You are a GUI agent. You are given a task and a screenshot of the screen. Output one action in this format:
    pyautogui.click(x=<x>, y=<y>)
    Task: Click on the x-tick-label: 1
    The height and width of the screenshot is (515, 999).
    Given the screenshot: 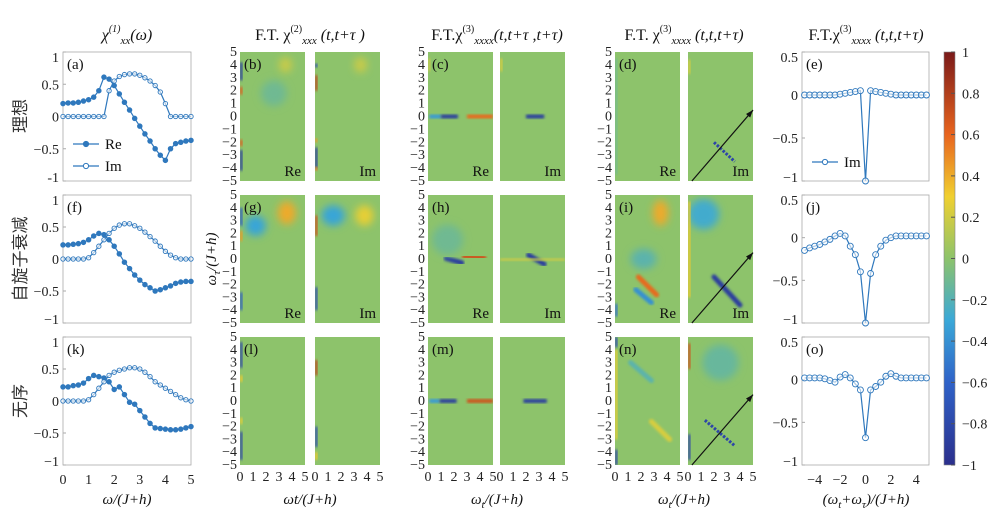 What is the action you would take?
    pyautogui.click(x=628, y=477)
    